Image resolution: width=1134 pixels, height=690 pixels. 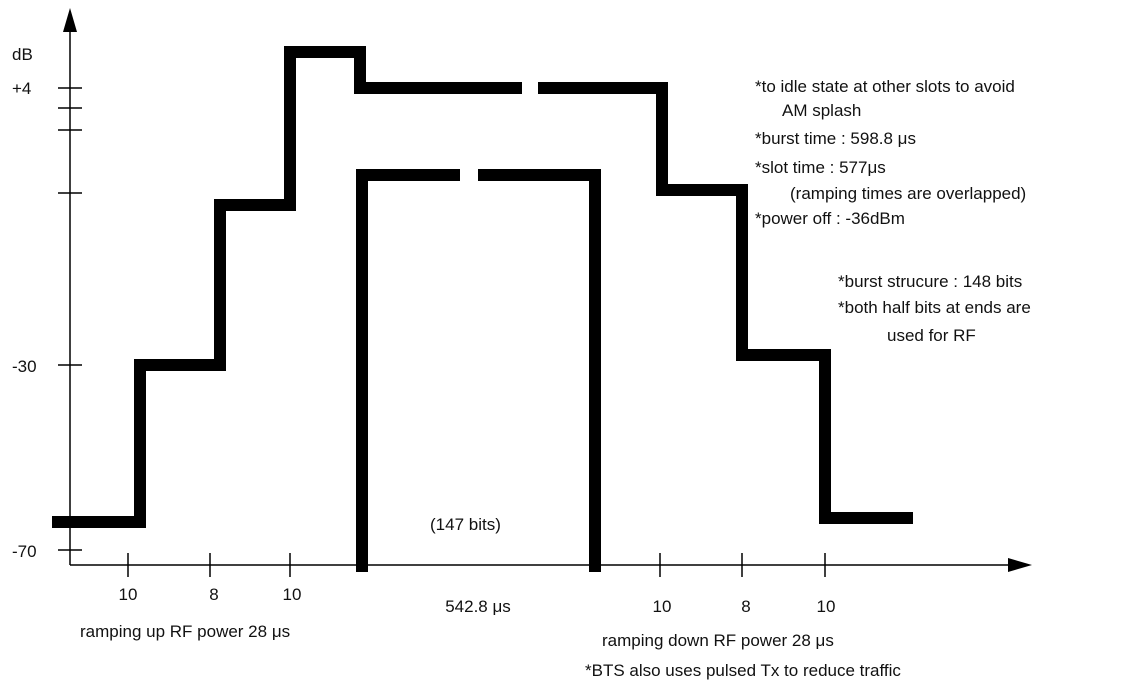 I want to click on note: (ramping times are overlapped), so click(x=908, y=193).